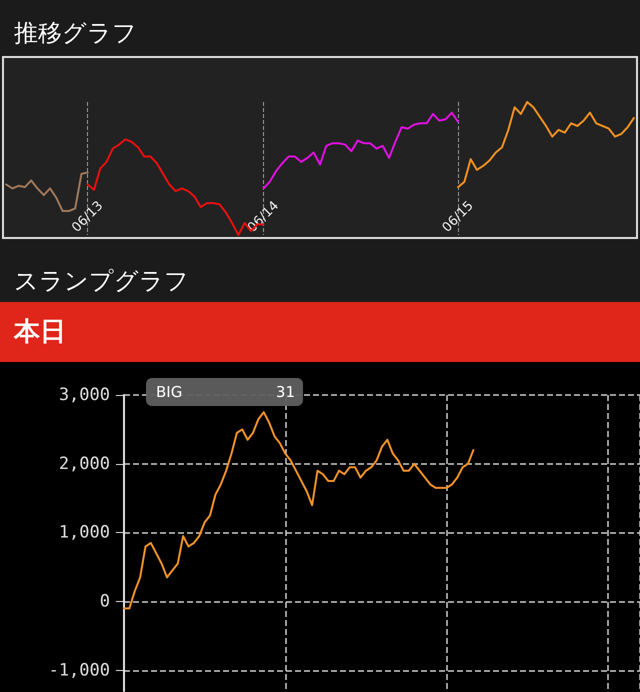 The image size is (640, 692). Describe the element at coordinates (320, 332) in the screenshot. I see `chart-subtitle: 本日` at that location.